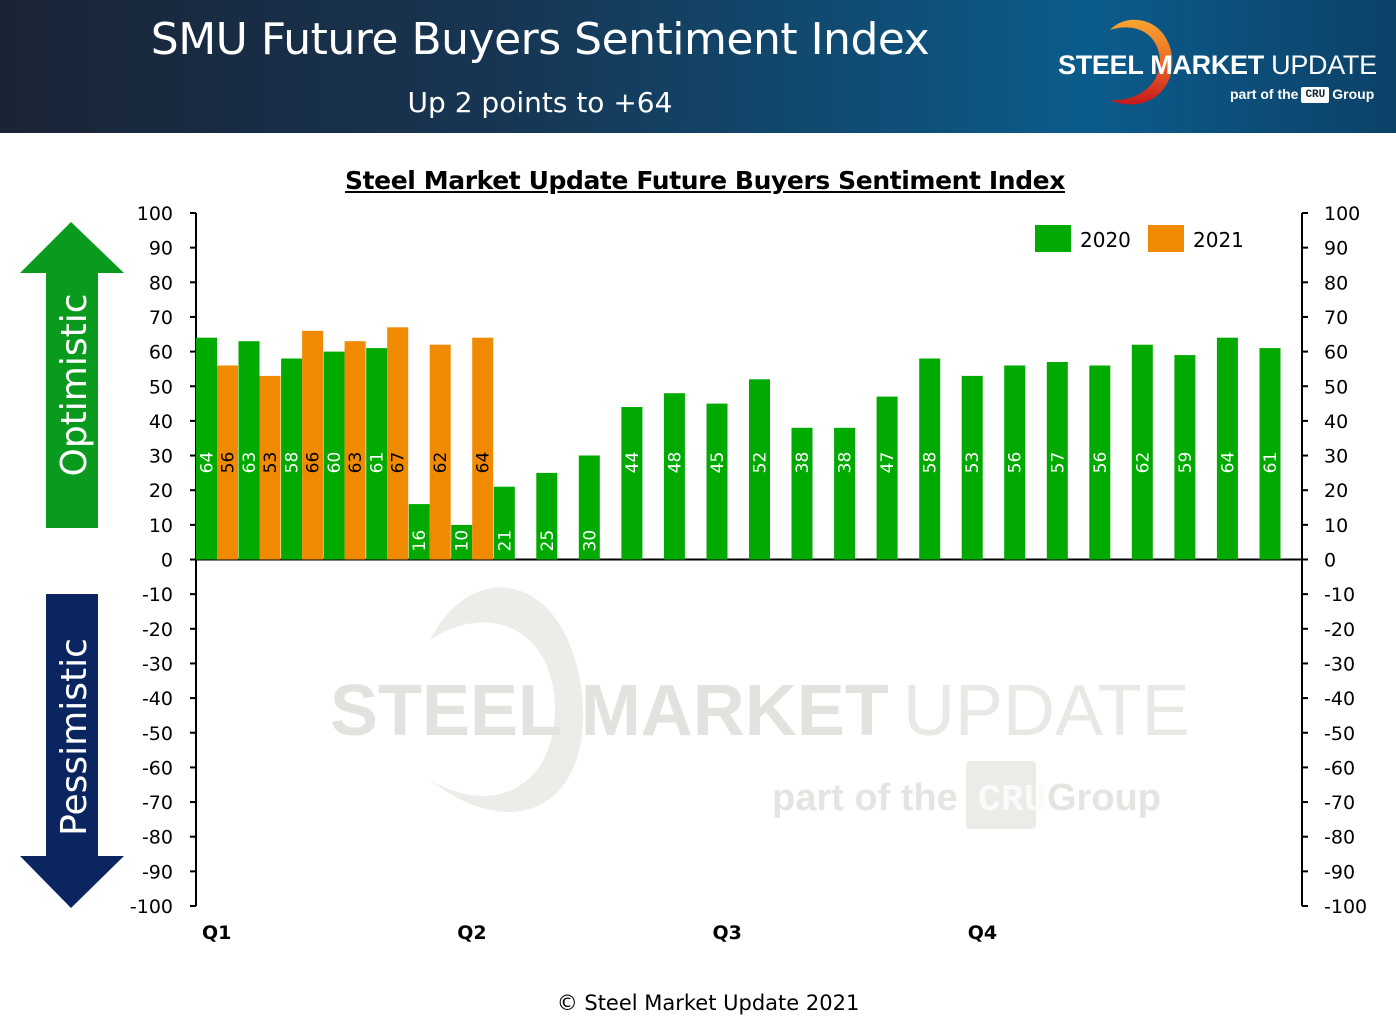  Describe the element at coordinates (1315, 95) in the screenshot. I see `cru-badge: CRU` at that location.